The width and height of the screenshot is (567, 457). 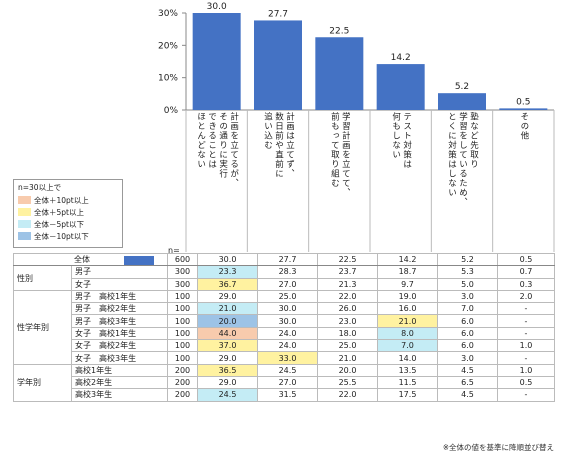 I want to click on value-cell: 37.0, so click(x=227, y=346).